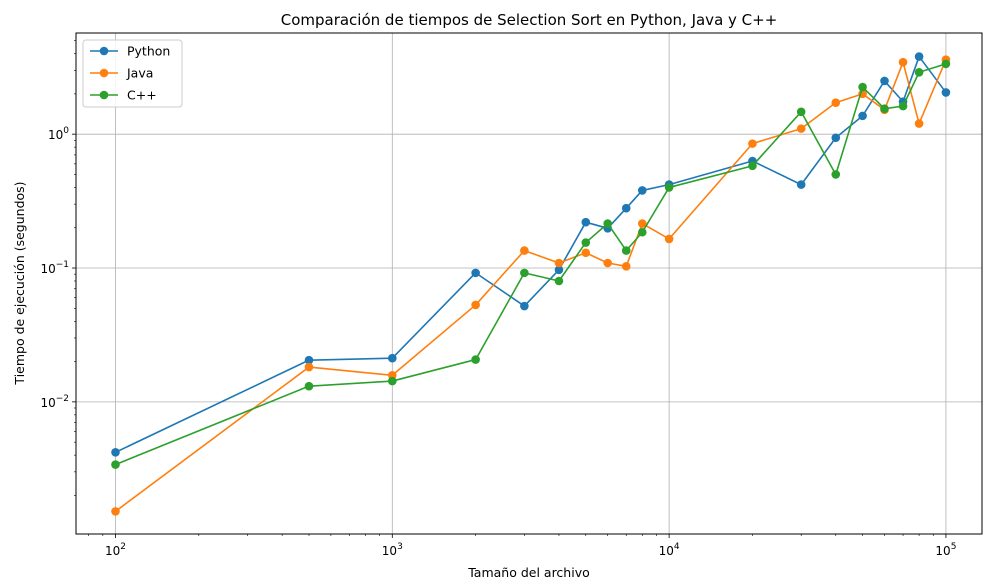 The width and height of the screenshot is (996, 588). Describe the element at coordinates (19, 283) in the screenshot. I see `y-axis-label: Tiempo de ejecución (segundos)` at that location.